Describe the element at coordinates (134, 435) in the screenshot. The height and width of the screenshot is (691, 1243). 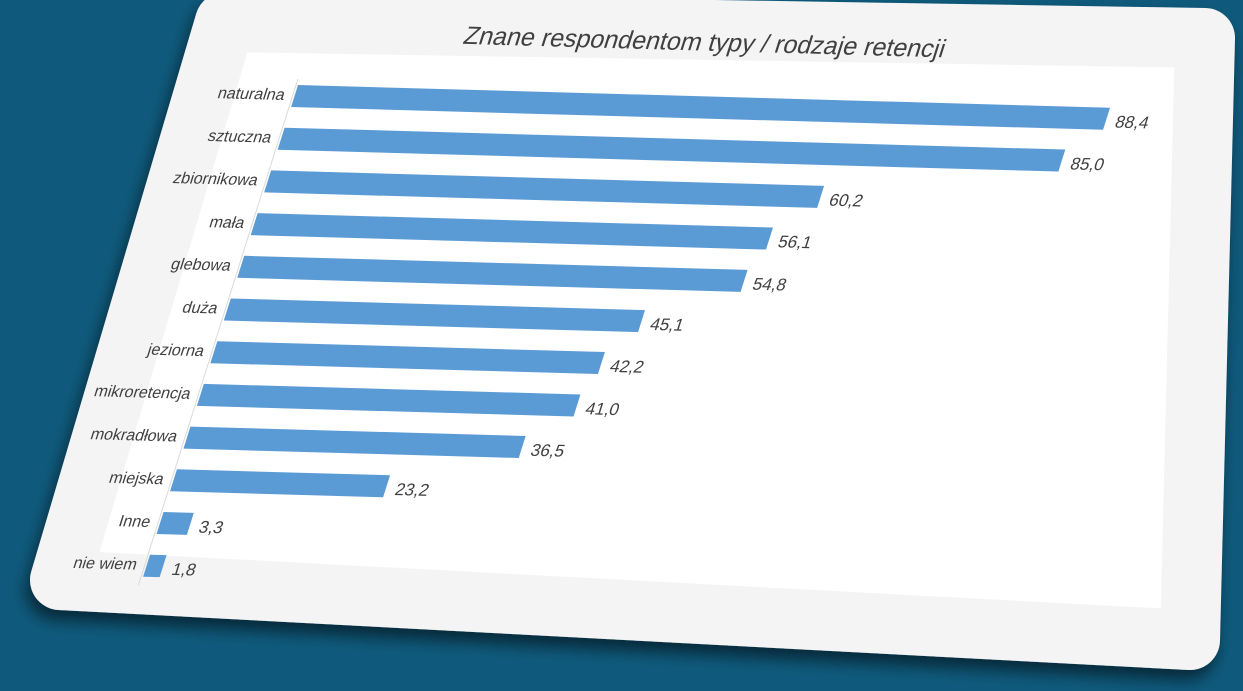
I see `category-label: mokradłowa` at that location.